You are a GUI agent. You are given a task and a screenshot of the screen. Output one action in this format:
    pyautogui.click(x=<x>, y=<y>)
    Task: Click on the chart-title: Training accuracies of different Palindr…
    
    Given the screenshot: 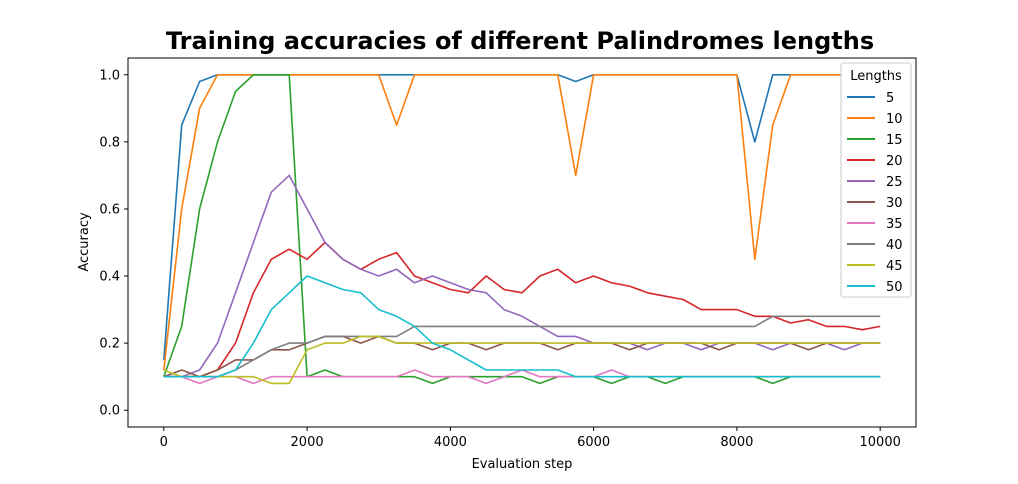 What is the action you would take?
    pyautogui.click(x=520, y=41)
    